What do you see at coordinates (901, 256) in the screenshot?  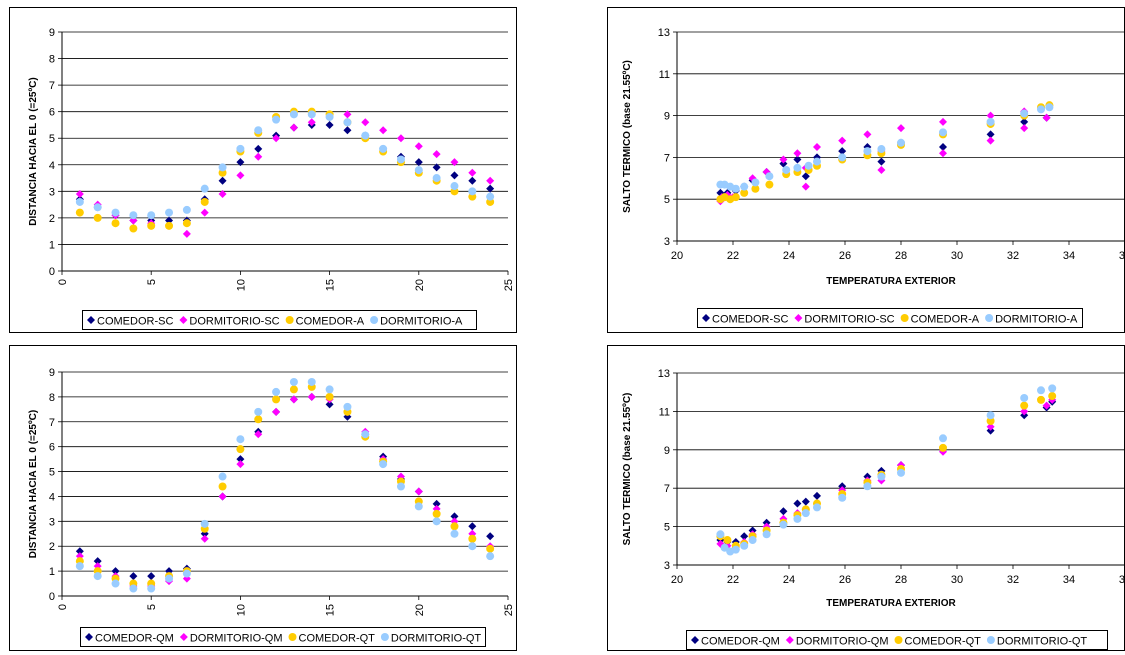 I see `x-tick-label: 28` at bounding box center [901, 256].